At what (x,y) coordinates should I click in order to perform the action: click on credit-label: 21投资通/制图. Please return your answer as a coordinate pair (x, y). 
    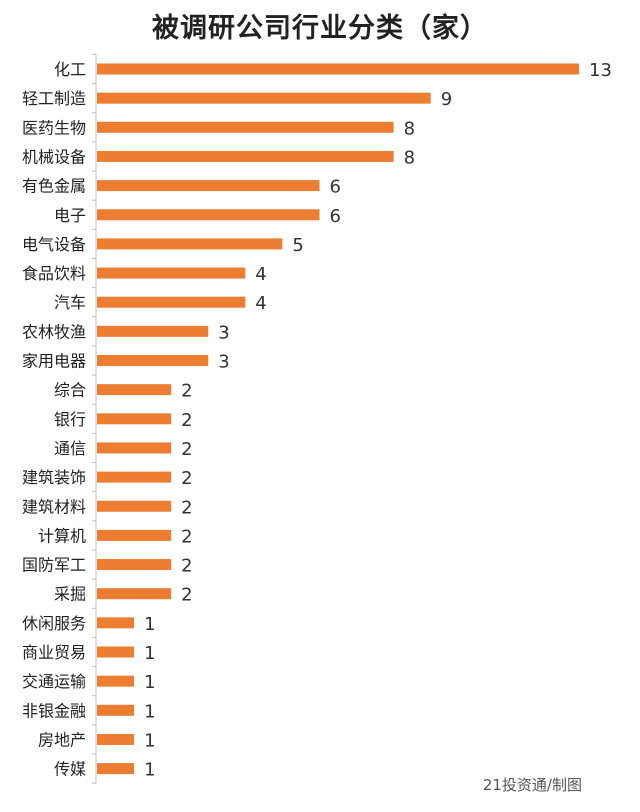
    Looking at the image, I should click on (532, 785).